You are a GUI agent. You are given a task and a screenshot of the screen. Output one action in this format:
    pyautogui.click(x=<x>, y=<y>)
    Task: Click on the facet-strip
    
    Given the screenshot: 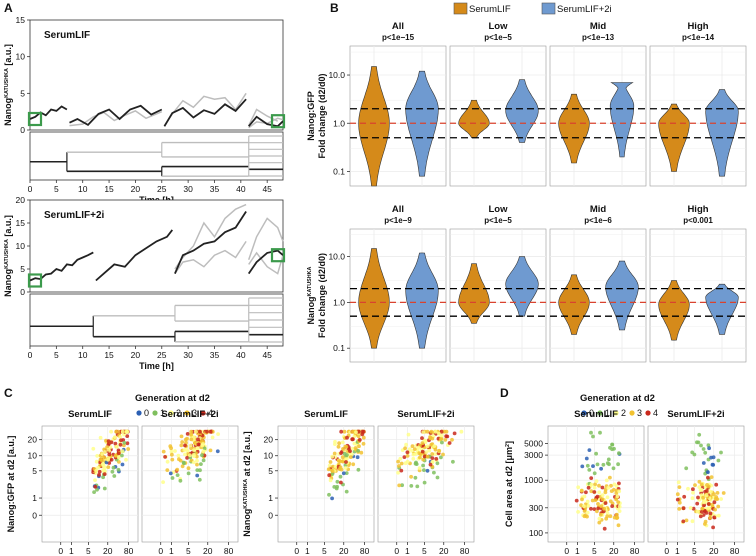 What is the action you would take?
    pyautogui.click(x=698, y=216)
    